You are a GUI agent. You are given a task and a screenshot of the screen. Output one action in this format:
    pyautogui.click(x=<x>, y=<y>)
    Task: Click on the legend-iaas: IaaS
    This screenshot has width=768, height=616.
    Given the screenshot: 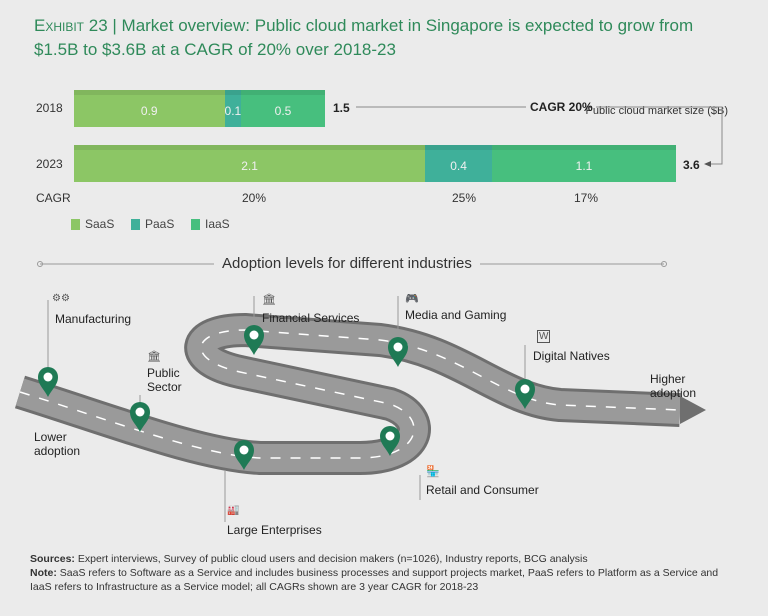 What is the action you would take?
    pyautogui.click(x=210, y=224)
    